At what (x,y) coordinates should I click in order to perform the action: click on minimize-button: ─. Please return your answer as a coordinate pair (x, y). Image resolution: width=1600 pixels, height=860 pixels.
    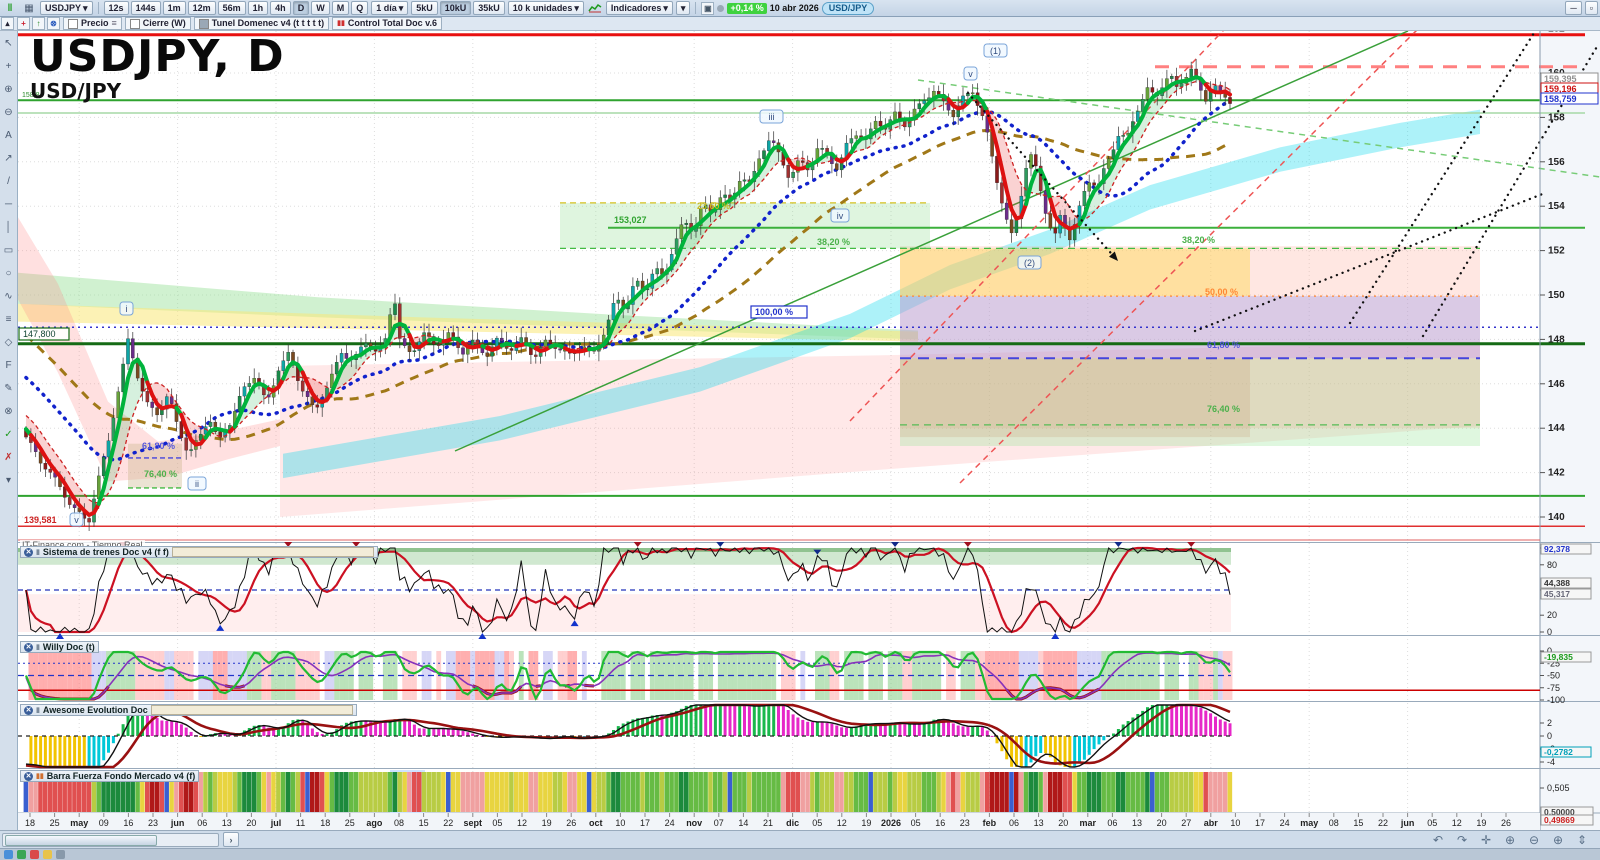
    Looking at the image, I should click on (1573, 8).